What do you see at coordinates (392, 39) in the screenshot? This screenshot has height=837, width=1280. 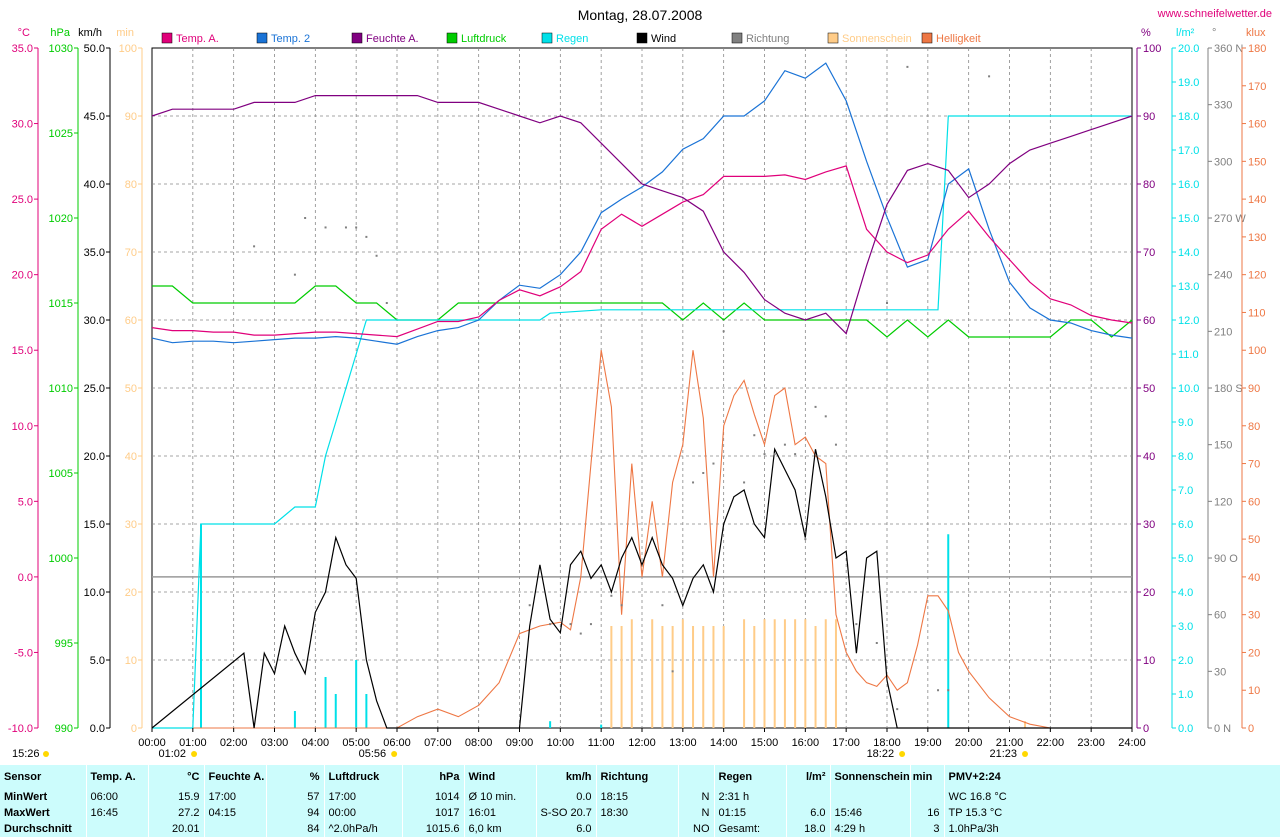 I see `legend-label: Feuchte A.` at bounding box center [392, 39].